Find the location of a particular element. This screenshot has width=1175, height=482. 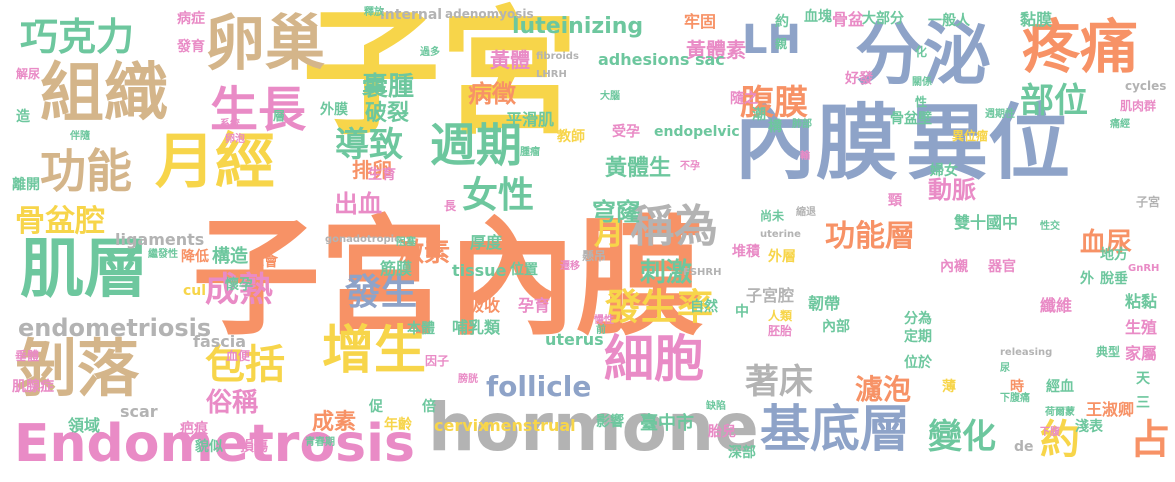

word: 排卵 is located at coordinates (372, 170).